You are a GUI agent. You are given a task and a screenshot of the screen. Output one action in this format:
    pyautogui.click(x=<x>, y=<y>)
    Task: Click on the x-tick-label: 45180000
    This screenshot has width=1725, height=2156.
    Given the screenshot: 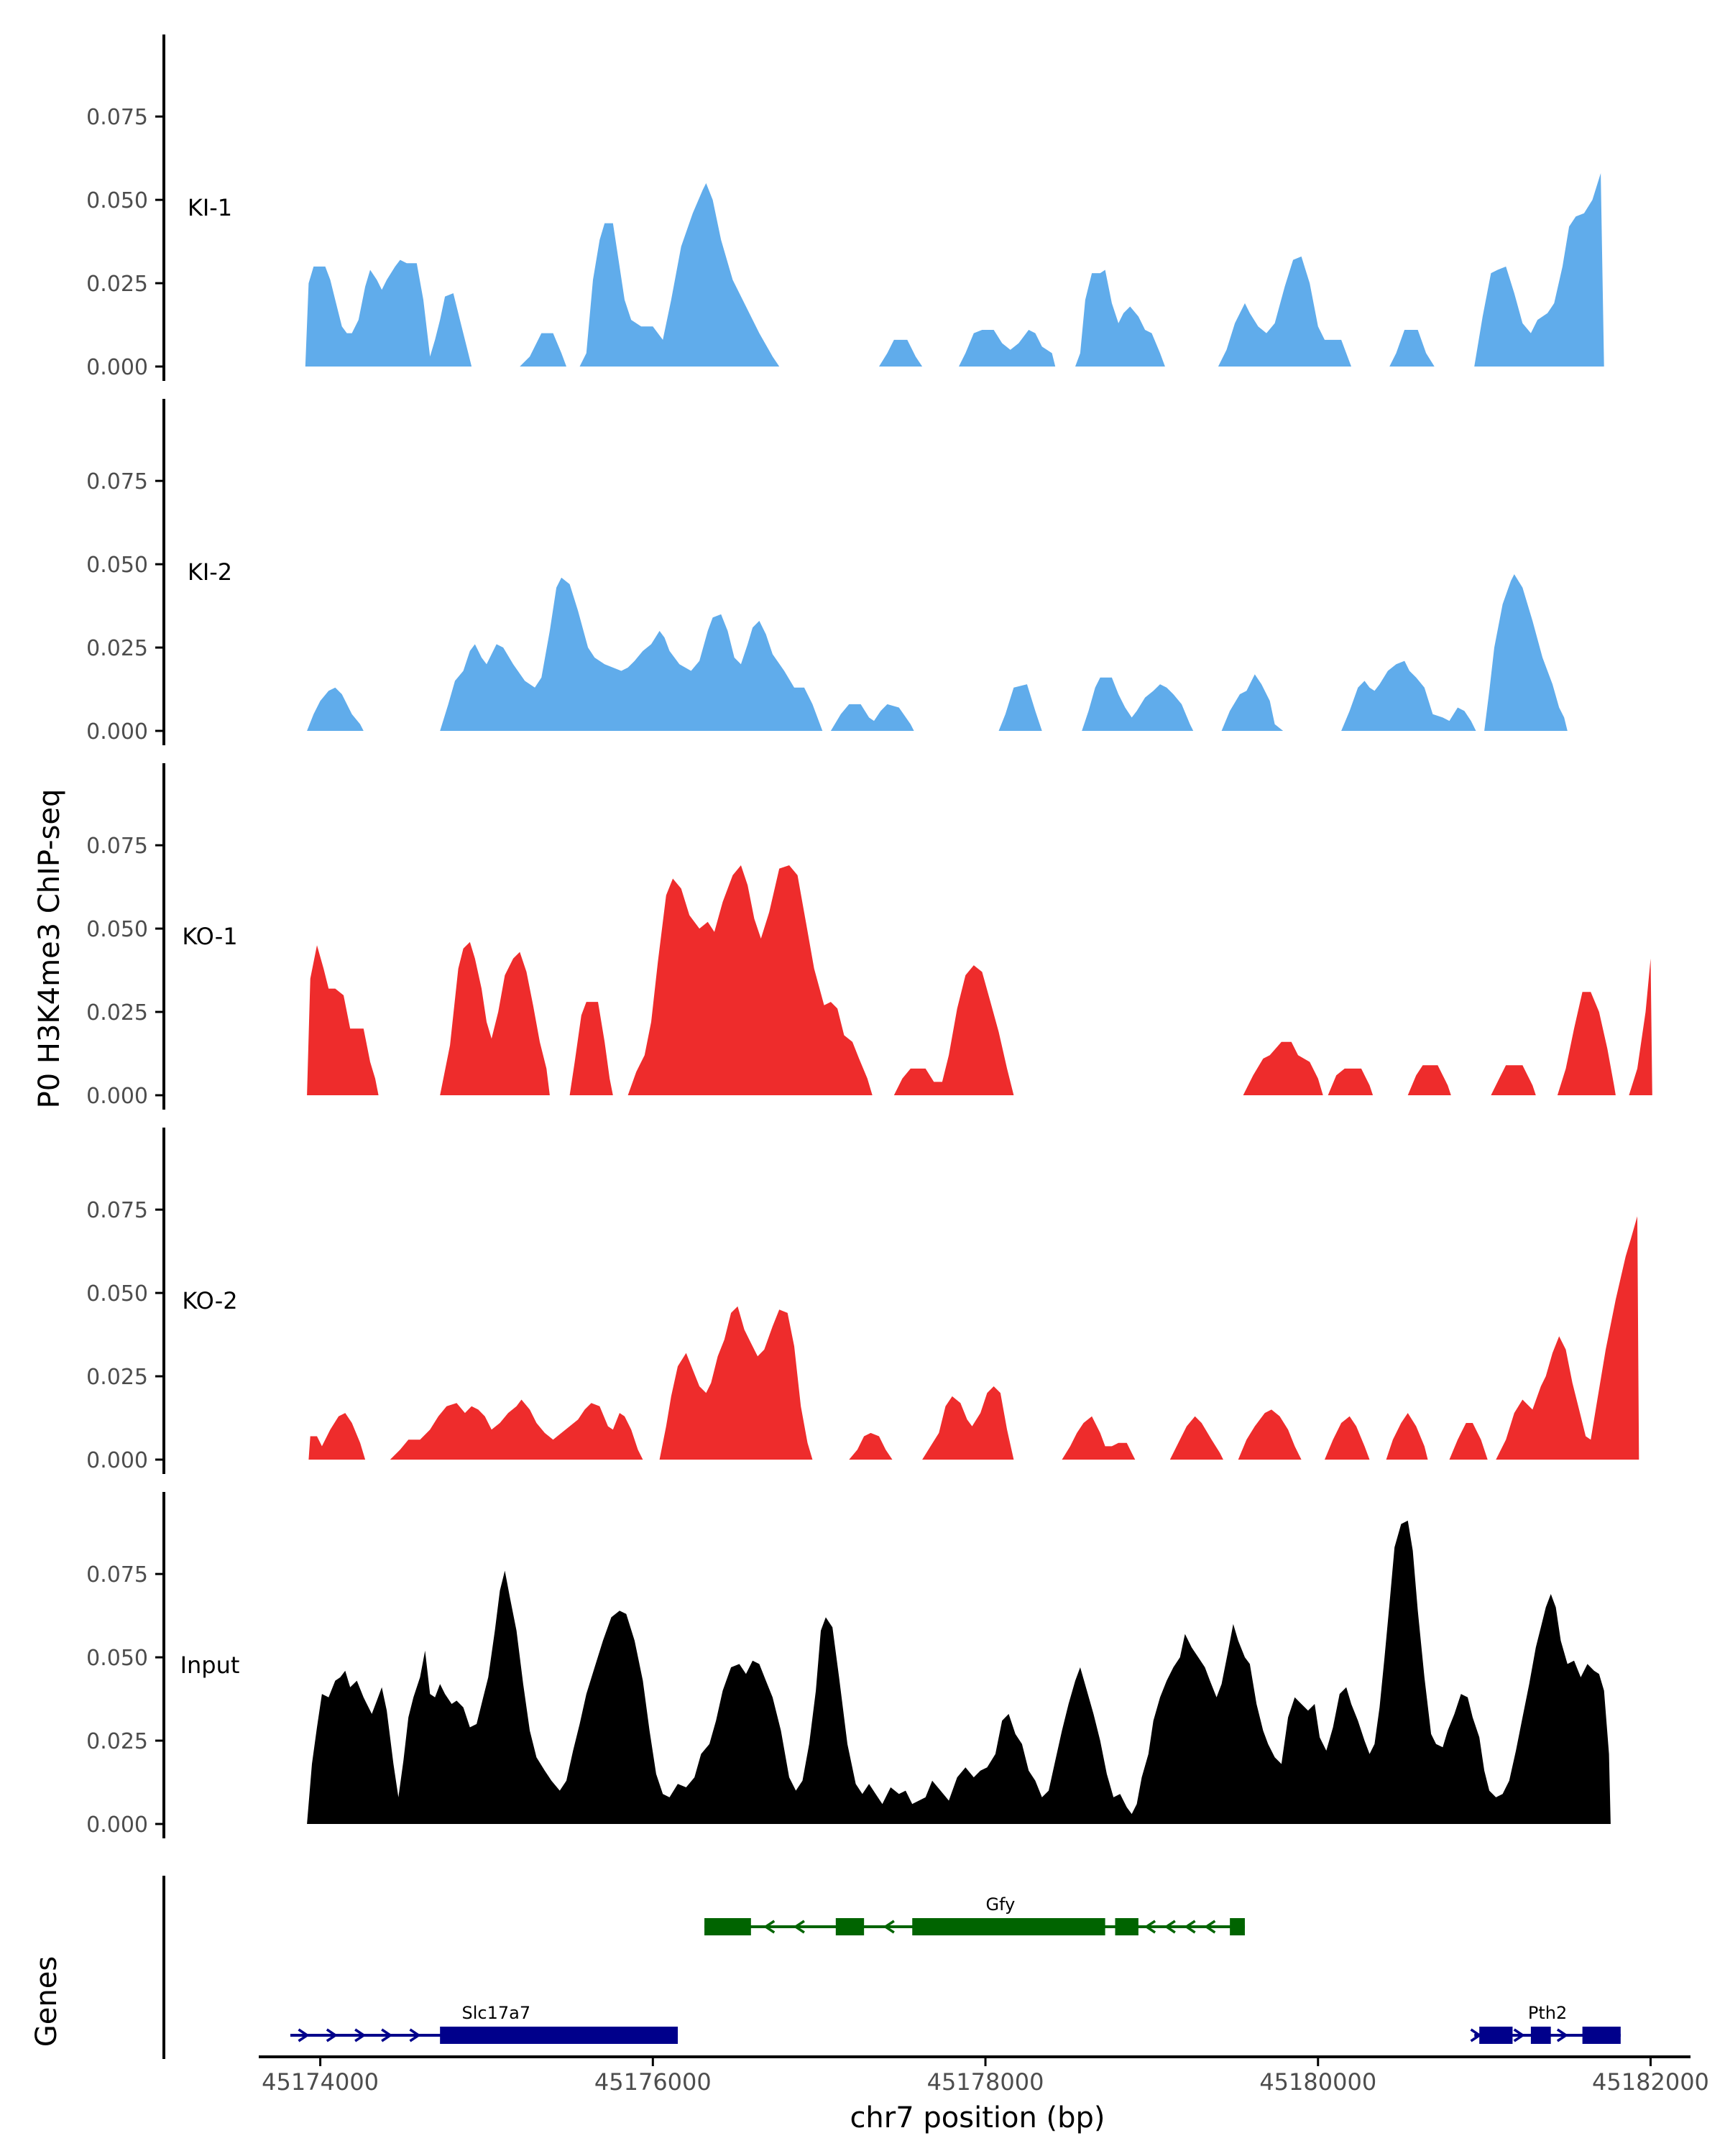 What is the action you would take?
    pyautogui.click(x=1317, y=2082)
    